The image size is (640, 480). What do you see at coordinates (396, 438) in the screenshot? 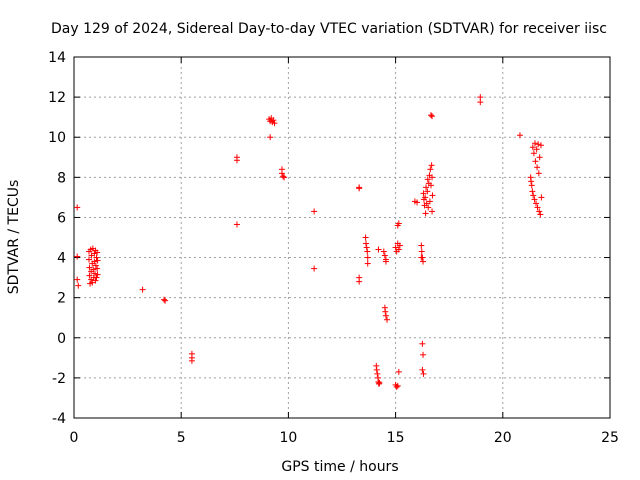
I see `x-tick-label: 15` at bounding box center [396, 438].